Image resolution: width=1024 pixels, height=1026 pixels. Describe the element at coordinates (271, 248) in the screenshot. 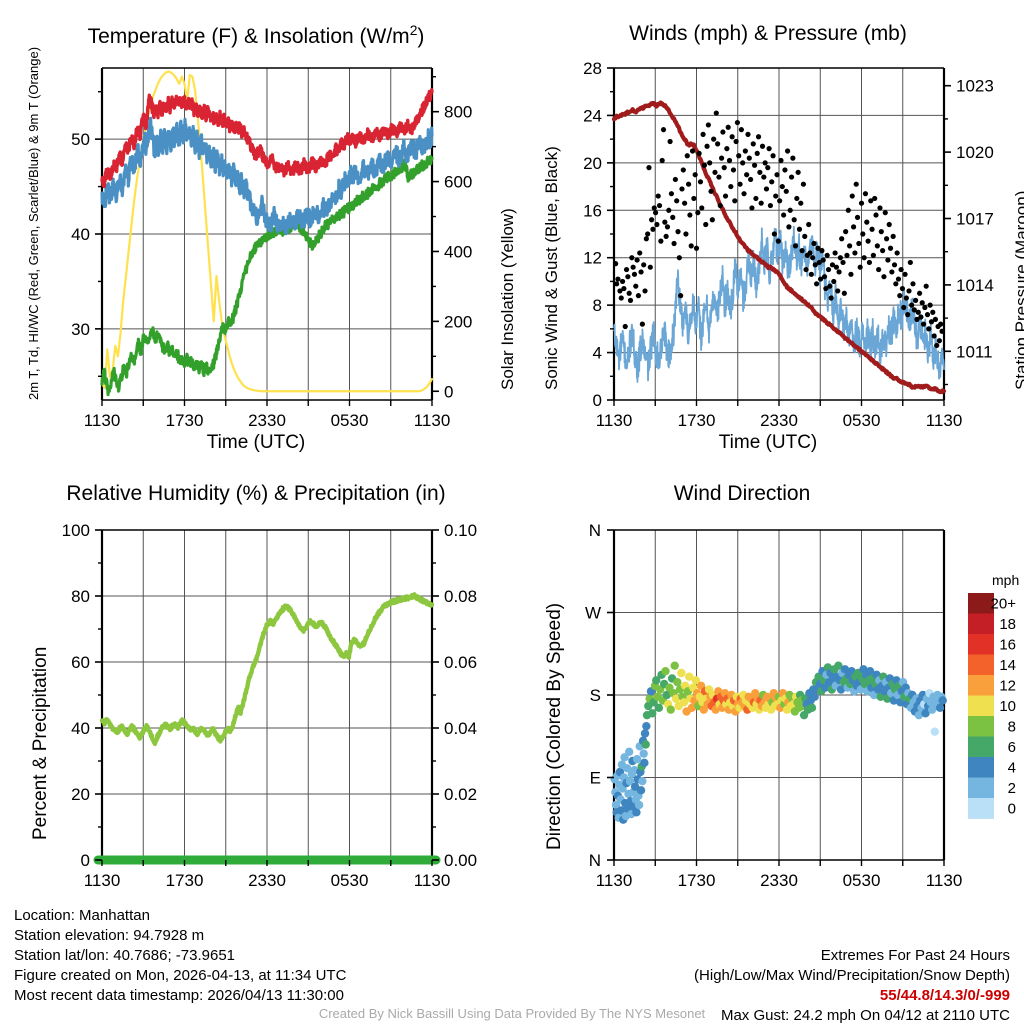

I see `chart-temperature-insolation: 30 40 50 0 200 400 600 800 1130 1730 2330 0530 1130` at that location.